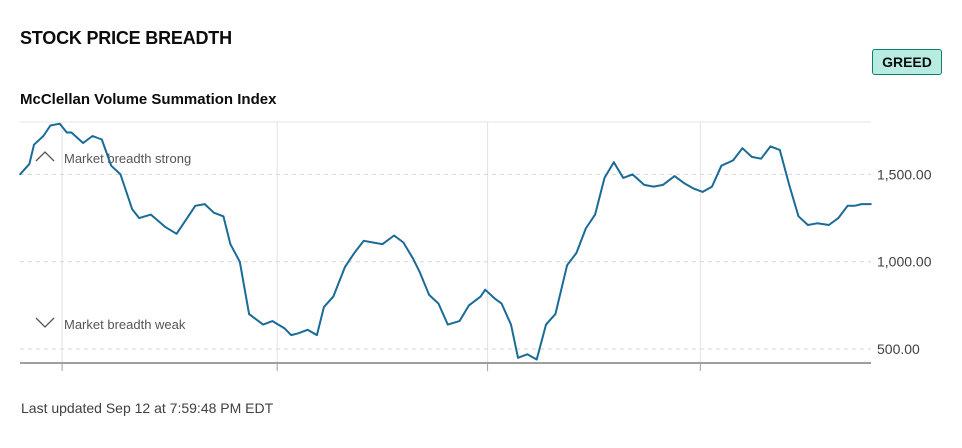  Describe the element at coordinates (904, 262) in the screenshot. I see `y-tick-label: 1,000.00` at that location.